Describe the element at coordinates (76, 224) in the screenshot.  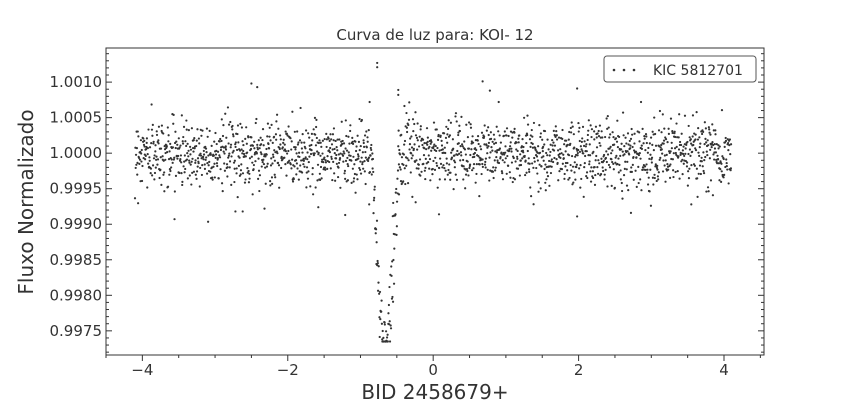
I see `y-tick-label: 0.9990` at that location.